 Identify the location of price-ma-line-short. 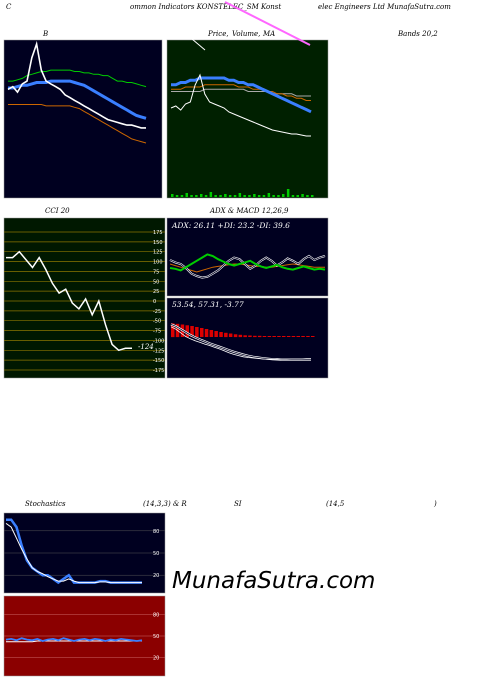
(241, 95).